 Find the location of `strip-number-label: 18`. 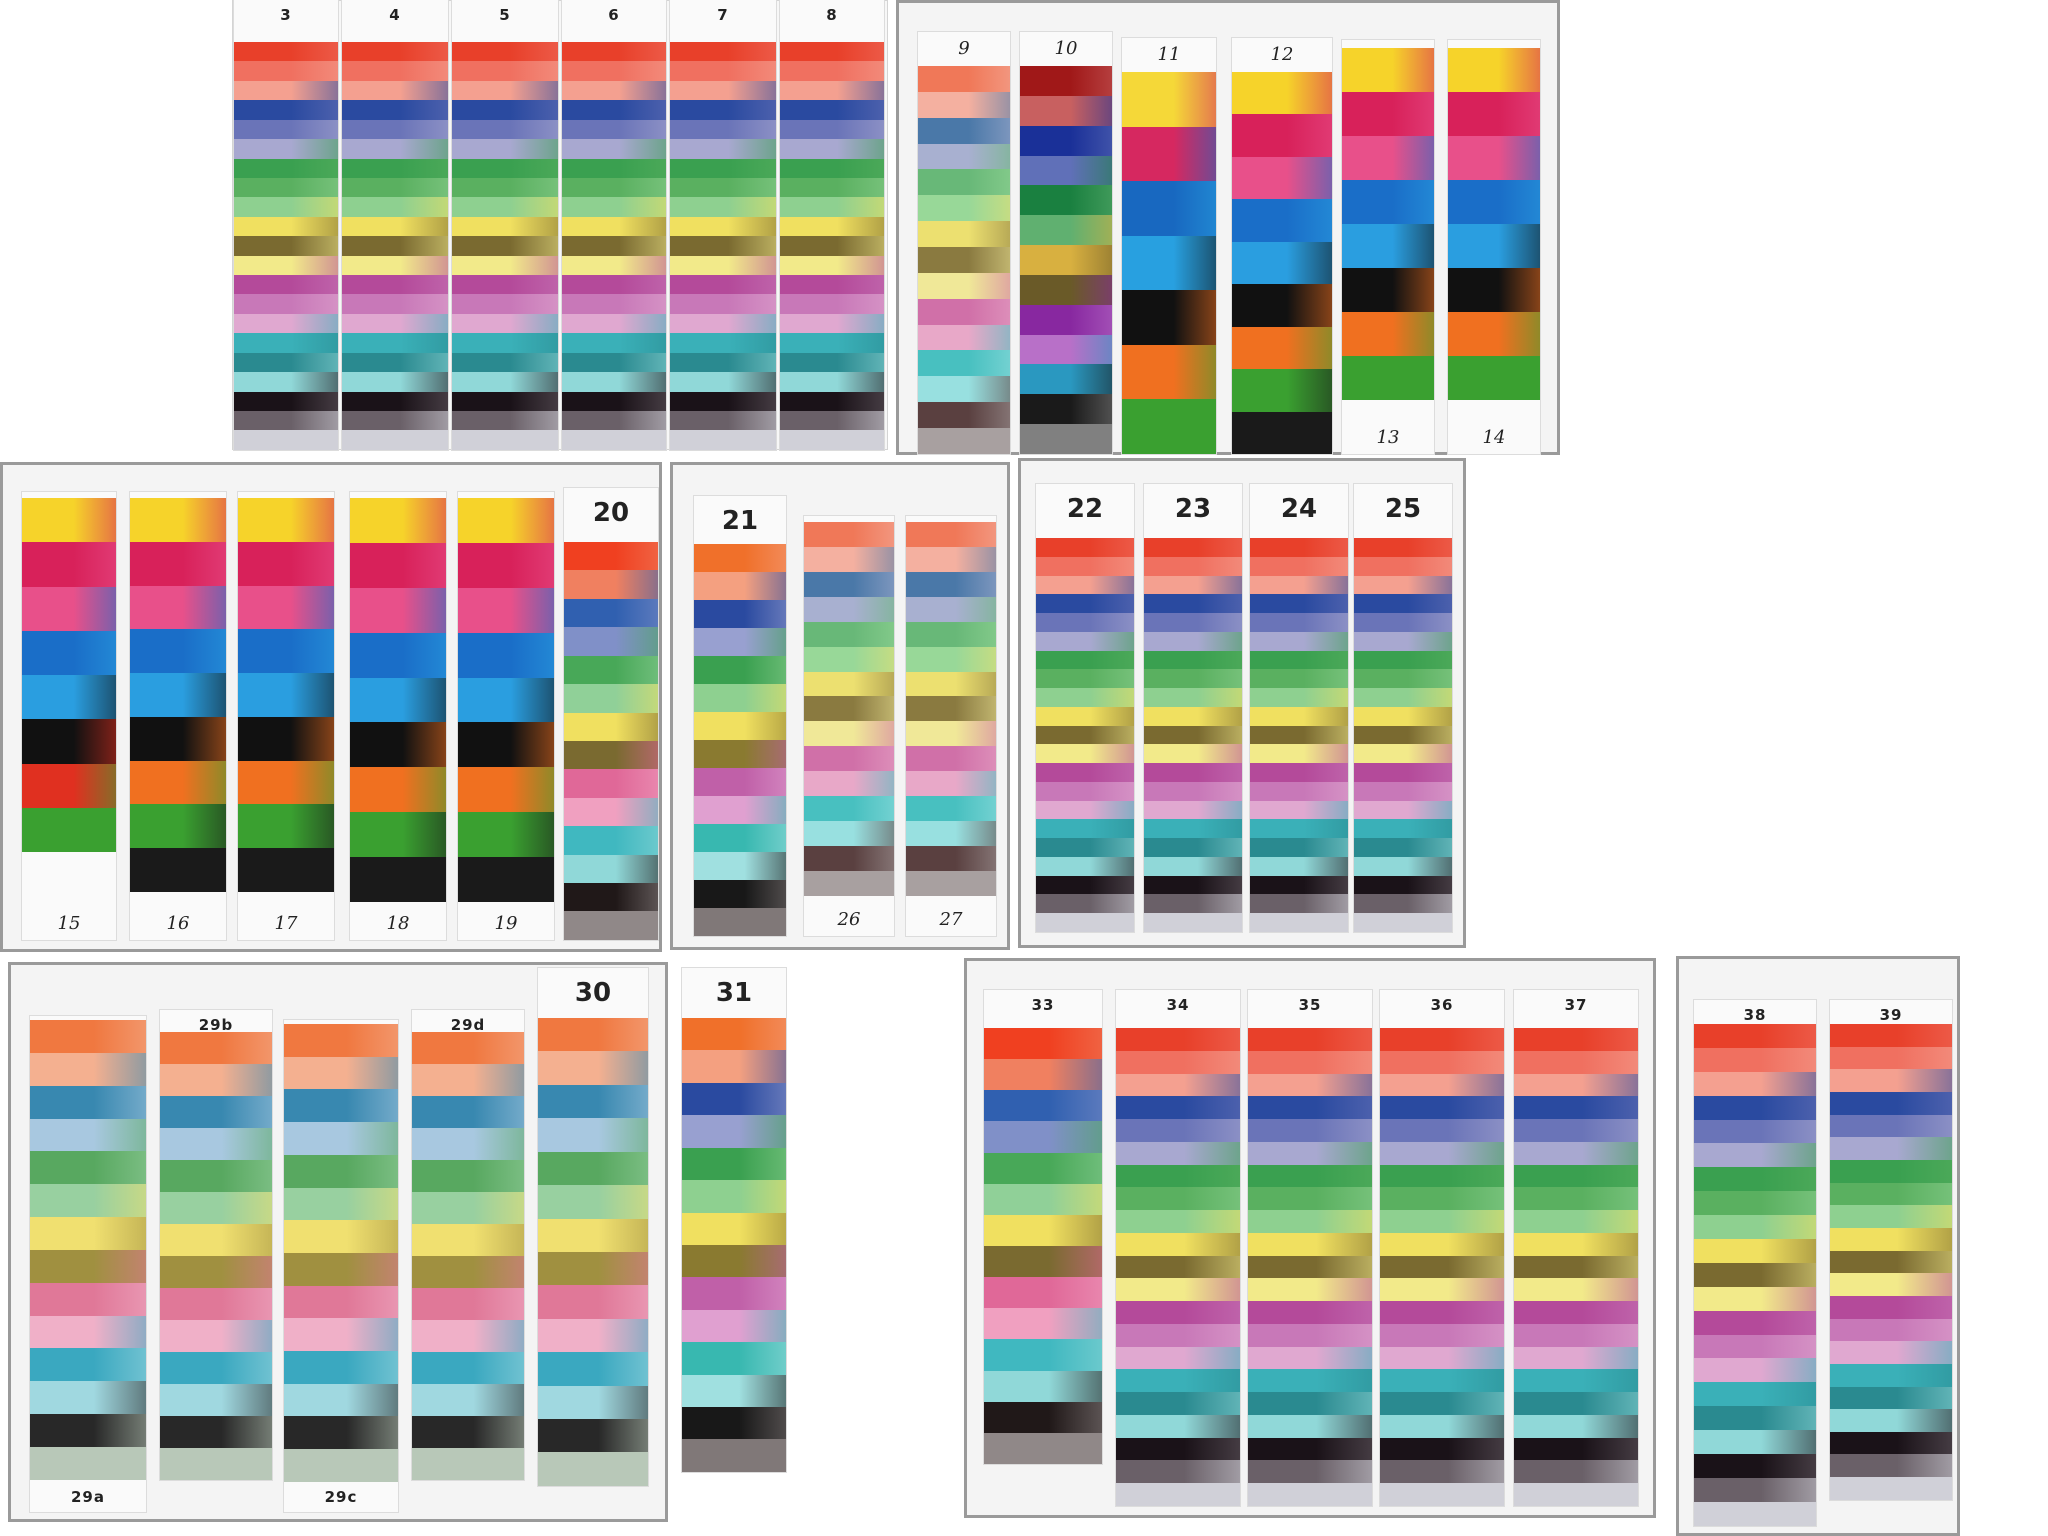

strip-number-label: 18 is located at coordinates (398, 923).